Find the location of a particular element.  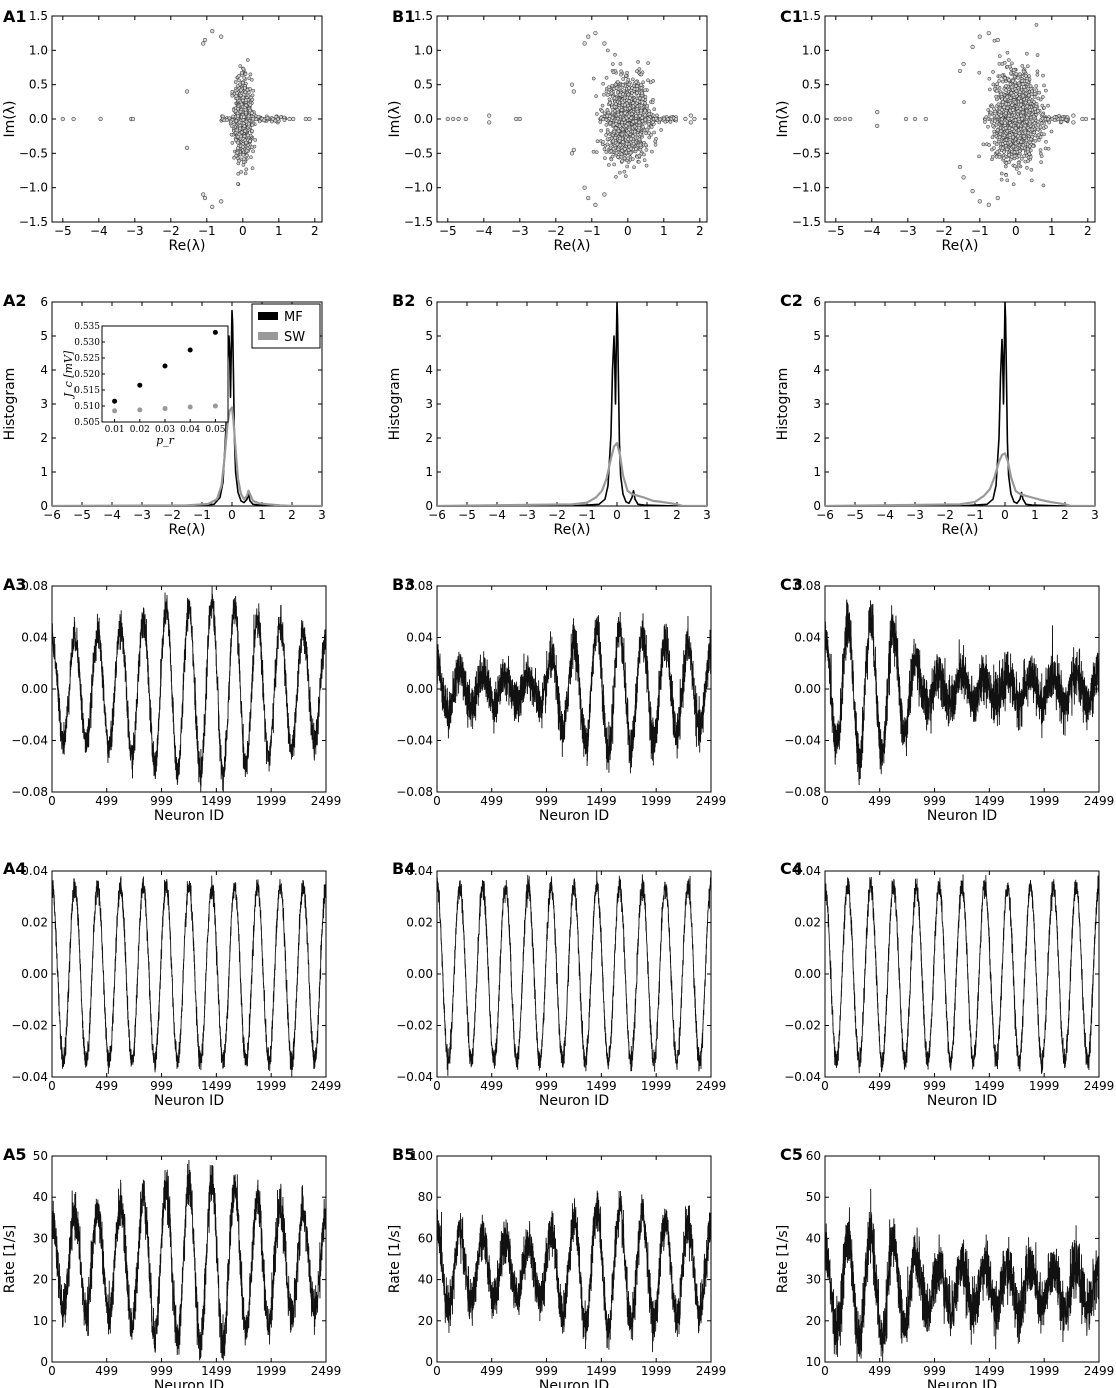

panel-letter: C5 is located at coordinates (791, 1154).